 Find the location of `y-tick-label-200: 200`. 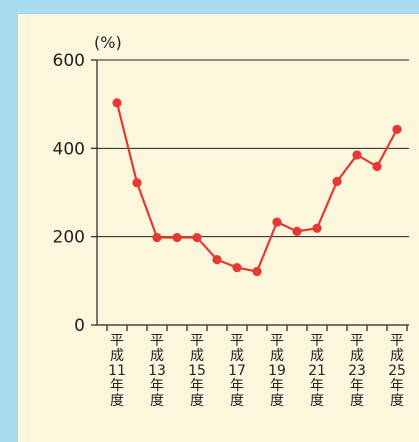

y-tick-label-200: 200 is located at coordinates (69, 238).